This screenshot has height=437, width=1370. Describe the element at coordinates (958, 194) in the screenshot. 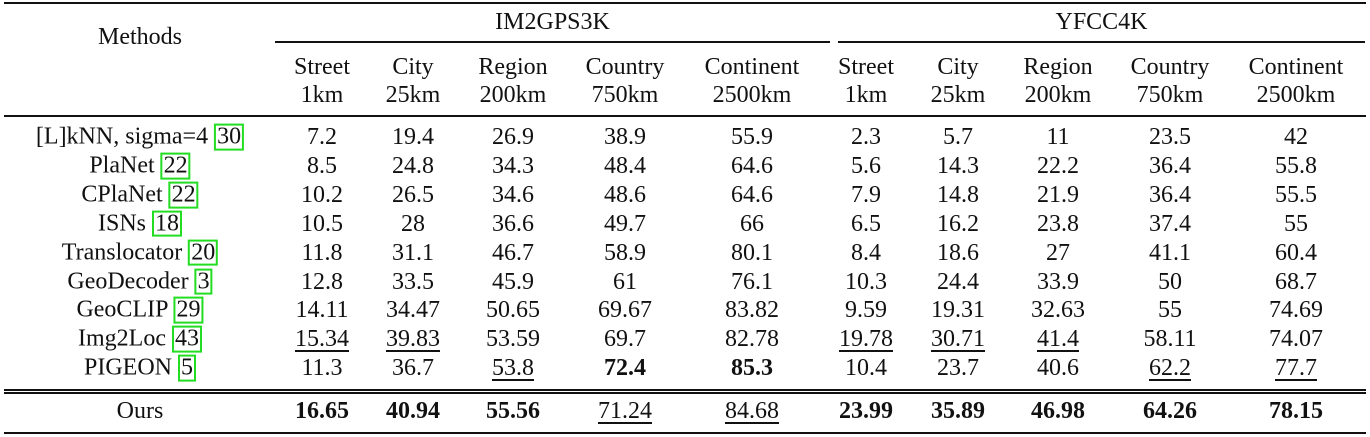

I see `value-cell: 14.8` at that location.